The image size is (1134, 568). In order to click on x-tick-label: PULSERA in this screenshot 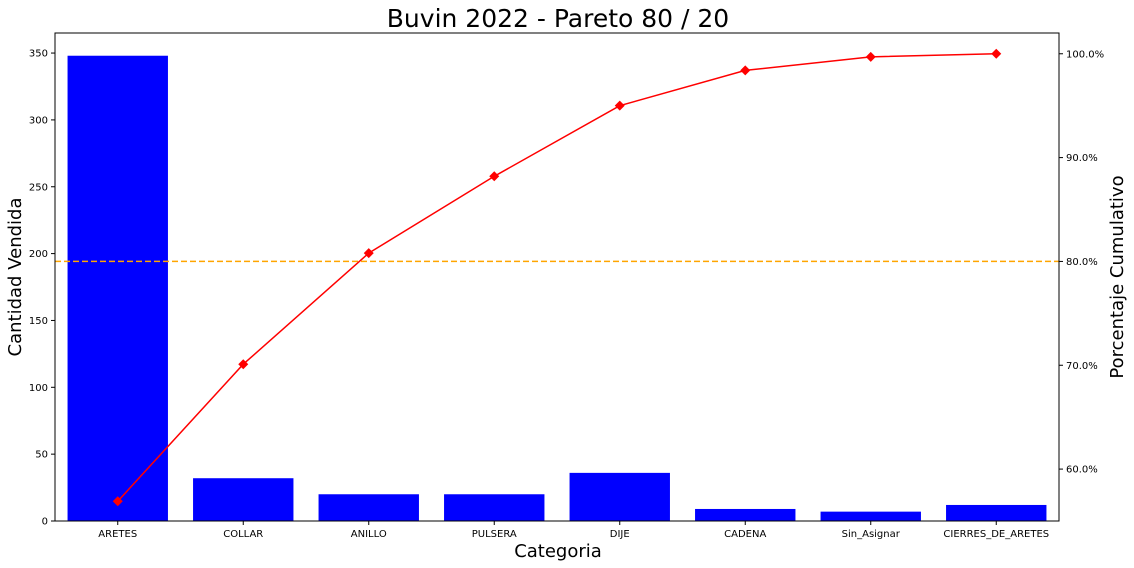, I will do `click(494, 534)`.